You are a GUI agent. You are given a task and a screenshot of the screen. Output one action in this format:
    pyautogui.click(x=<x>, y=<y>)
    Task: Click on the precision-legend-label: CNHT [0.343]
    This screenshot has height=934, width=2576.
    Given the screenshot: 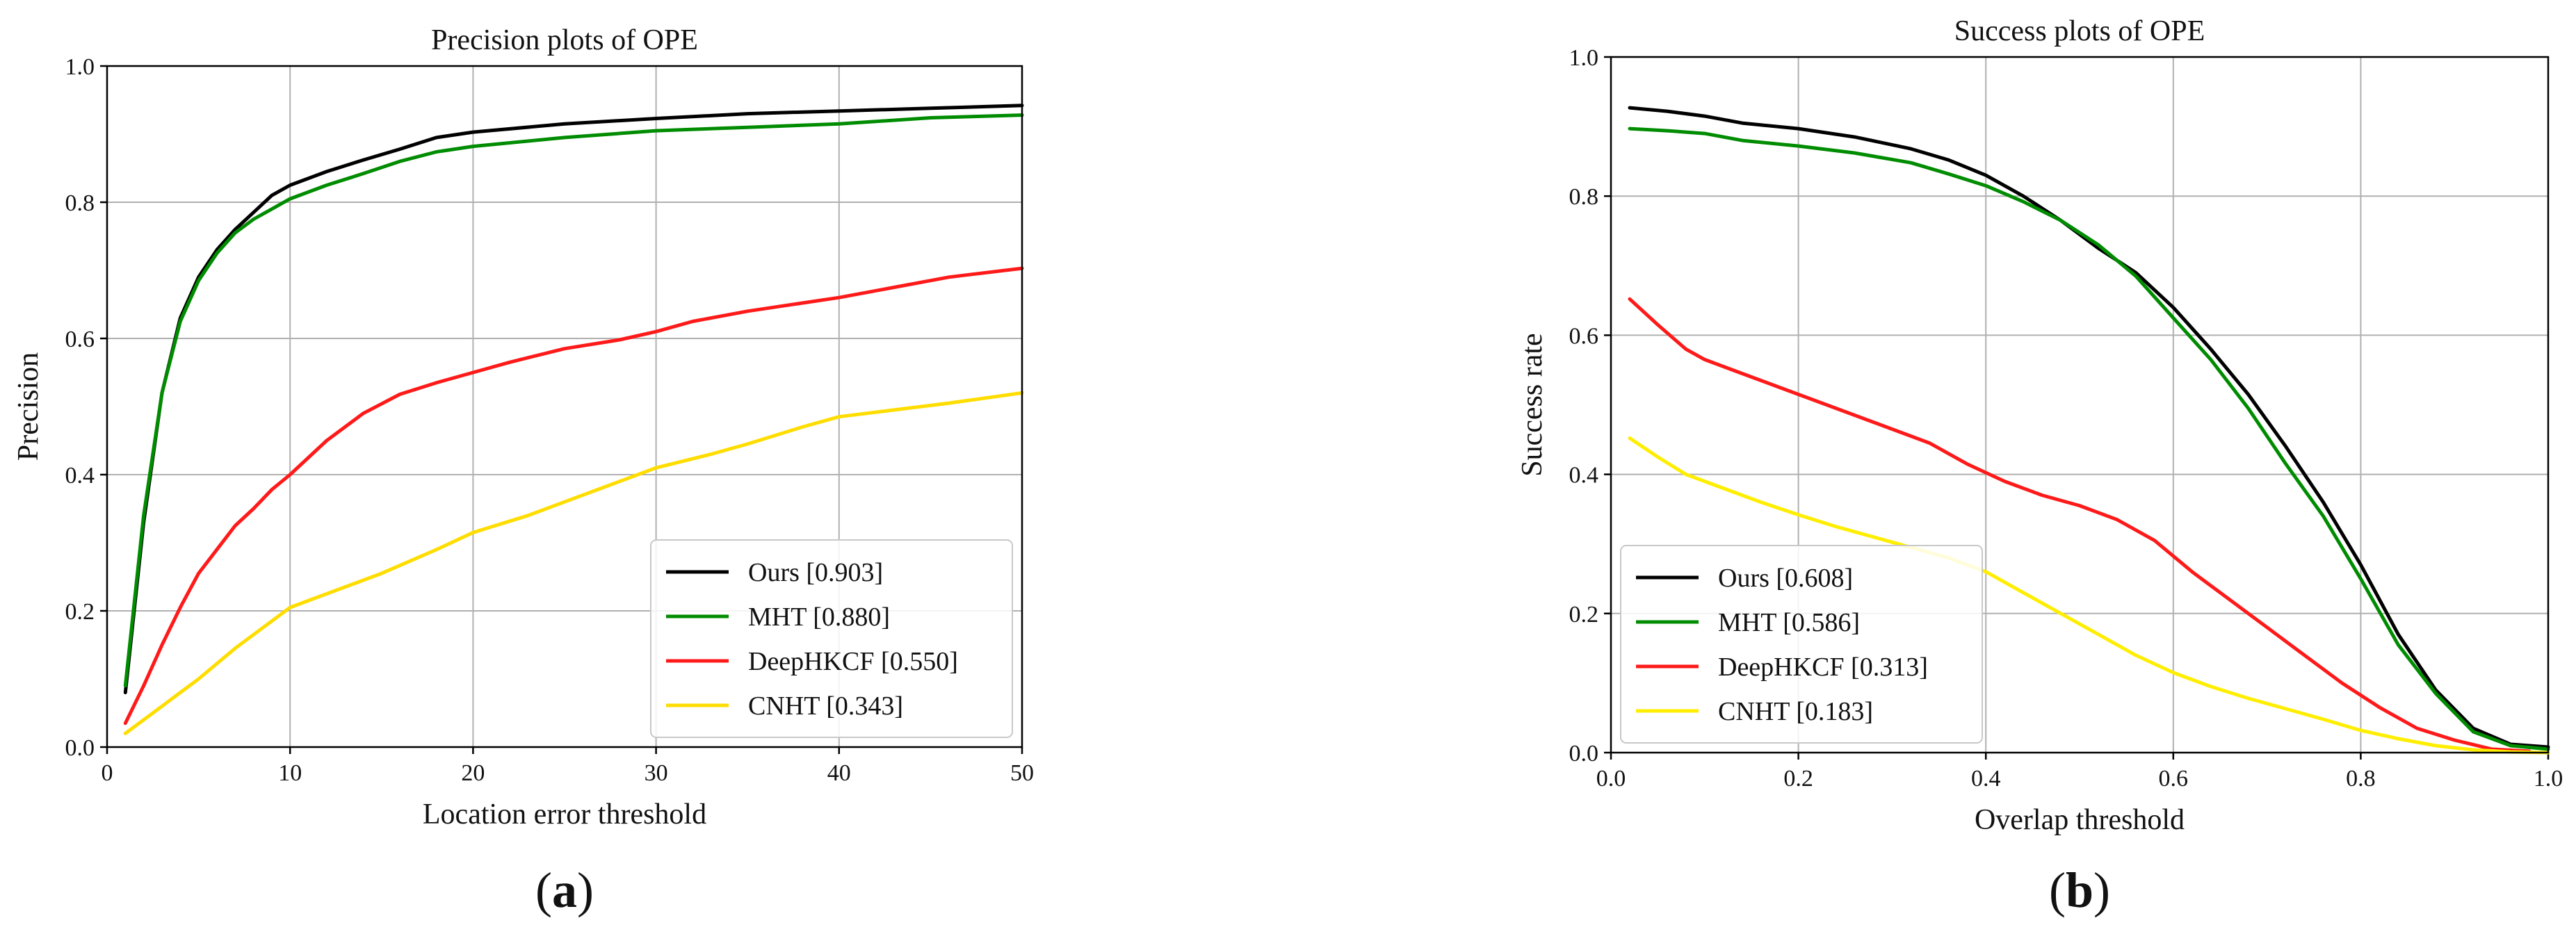 What is the action you would take?
    pyautogui.click(x=825, y=706)
    